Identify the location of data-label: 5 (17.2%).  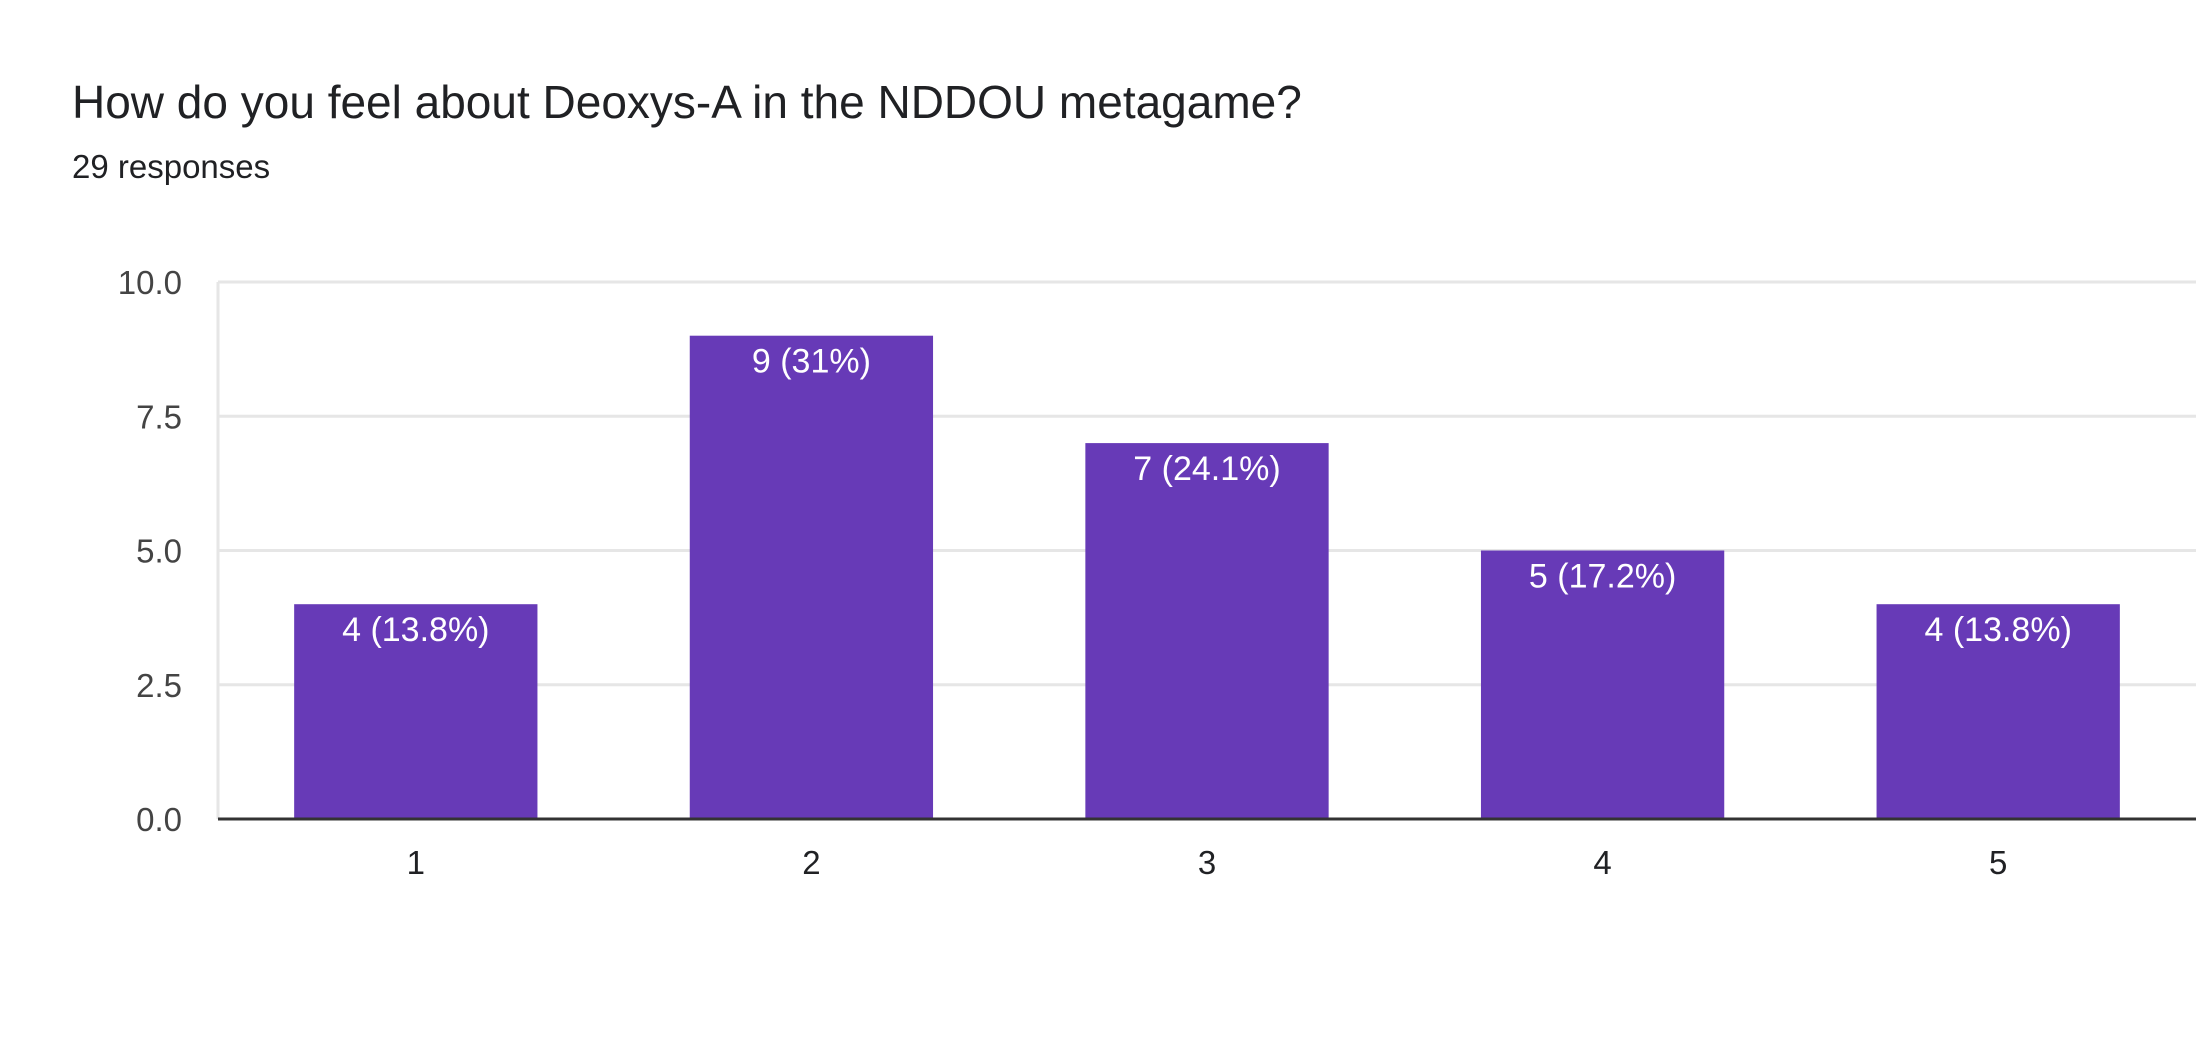
(1602, 577).